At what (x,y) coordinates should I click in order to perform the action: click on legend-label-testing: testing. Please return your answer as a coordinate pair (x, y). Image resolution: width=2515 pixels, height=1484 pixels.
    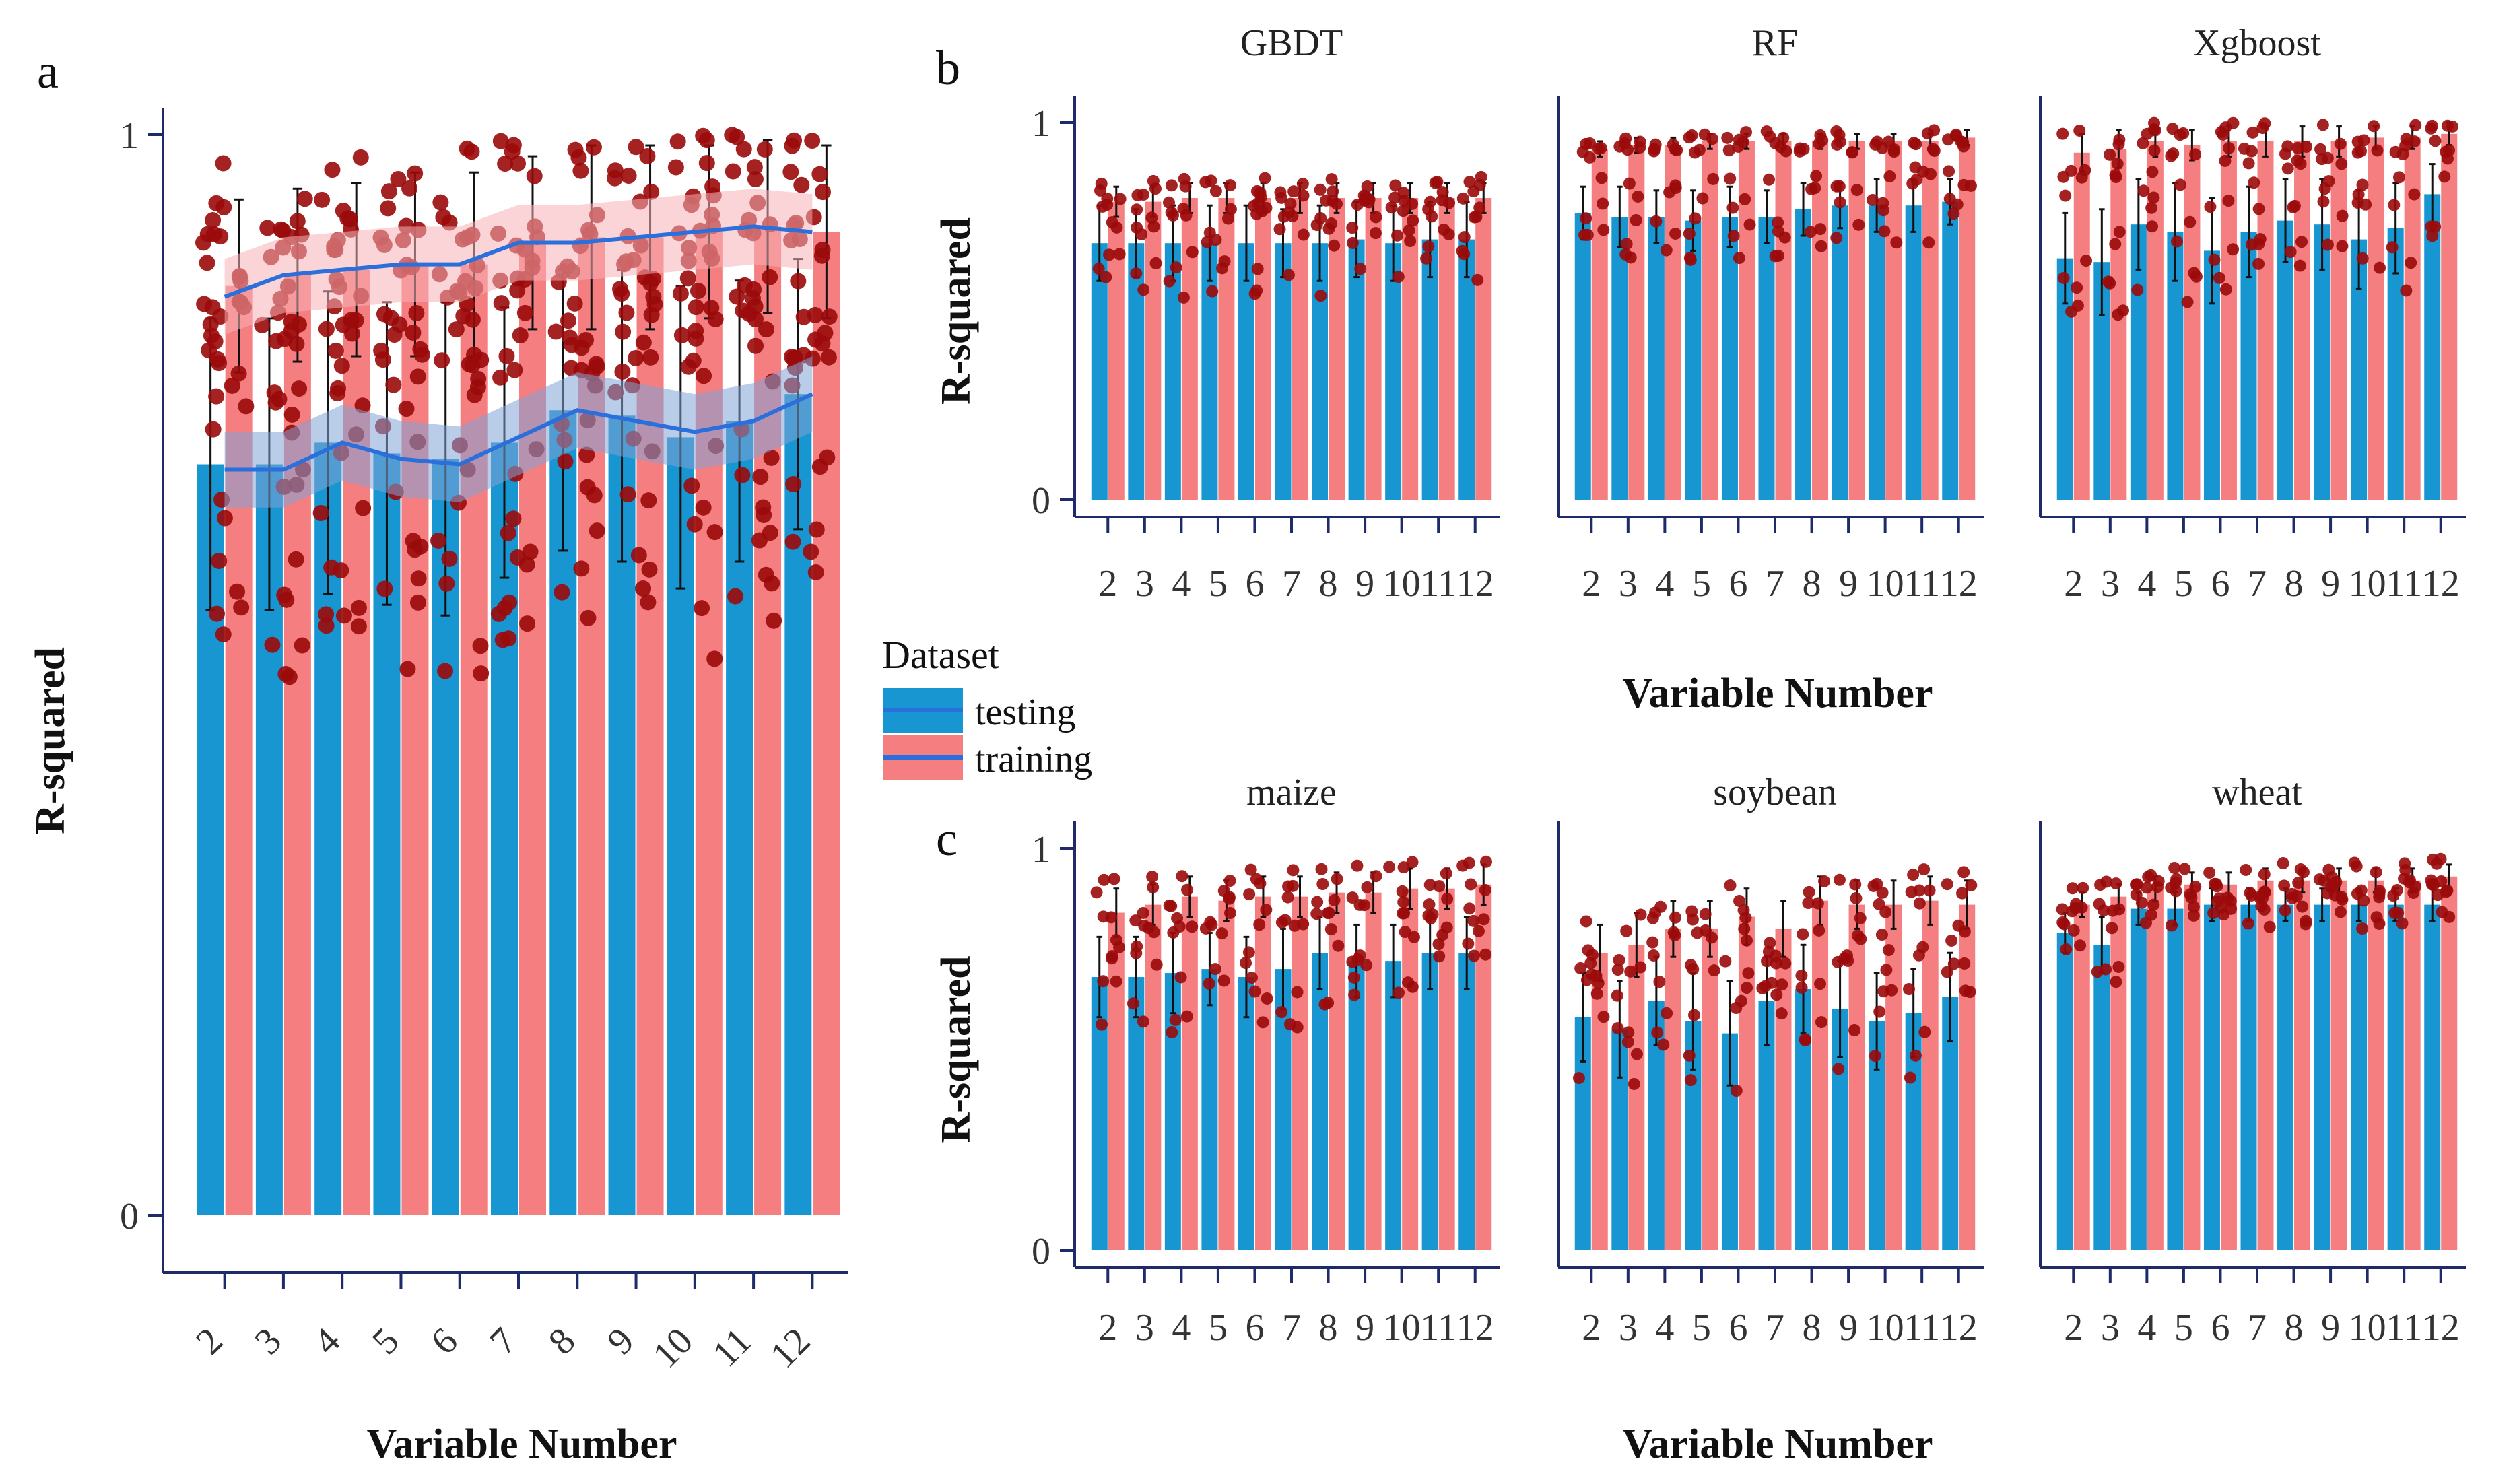
    Looking at the image, I should click on (1025, 712).